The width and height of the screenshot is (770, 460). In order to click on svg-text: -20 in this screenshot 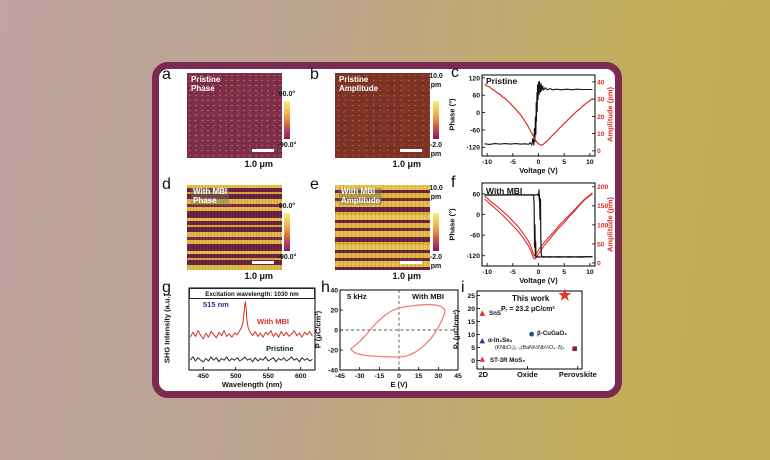, I will do `click(333, 350)`.